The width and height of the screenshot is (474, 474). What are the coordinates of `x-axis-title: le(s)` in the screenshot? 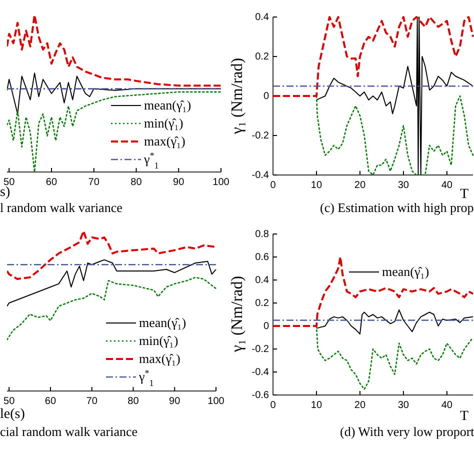 It's located at (13, 414).